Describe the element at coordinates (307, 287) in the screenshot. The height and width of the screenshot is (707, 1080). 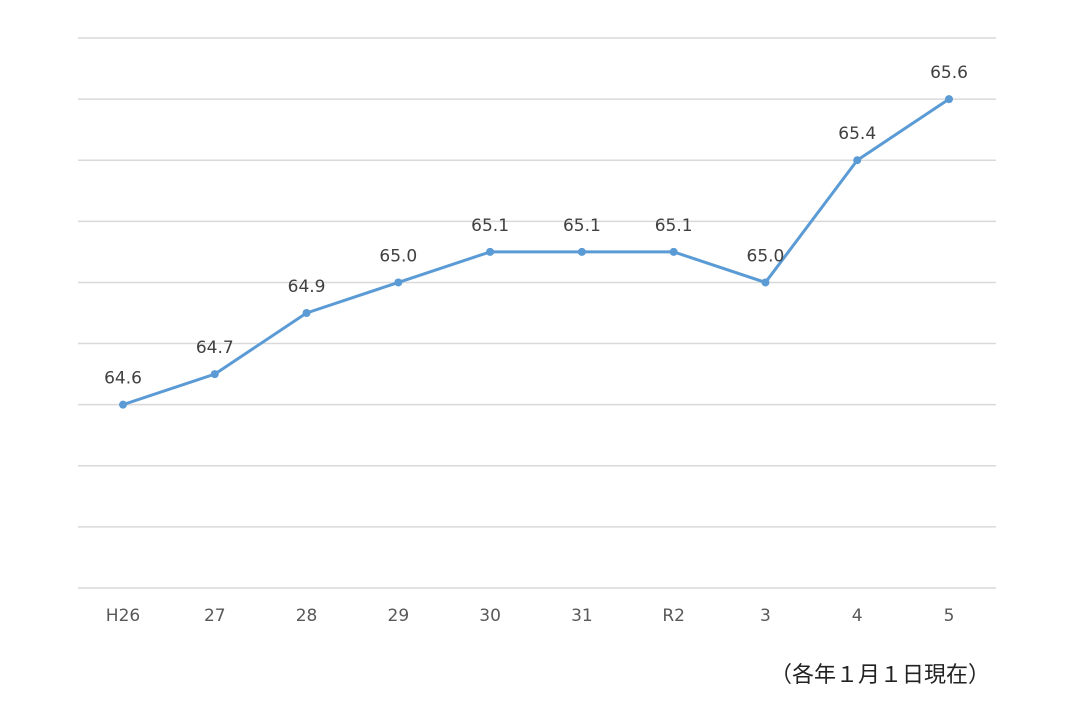
I see `data-label: 64.9` at that location.